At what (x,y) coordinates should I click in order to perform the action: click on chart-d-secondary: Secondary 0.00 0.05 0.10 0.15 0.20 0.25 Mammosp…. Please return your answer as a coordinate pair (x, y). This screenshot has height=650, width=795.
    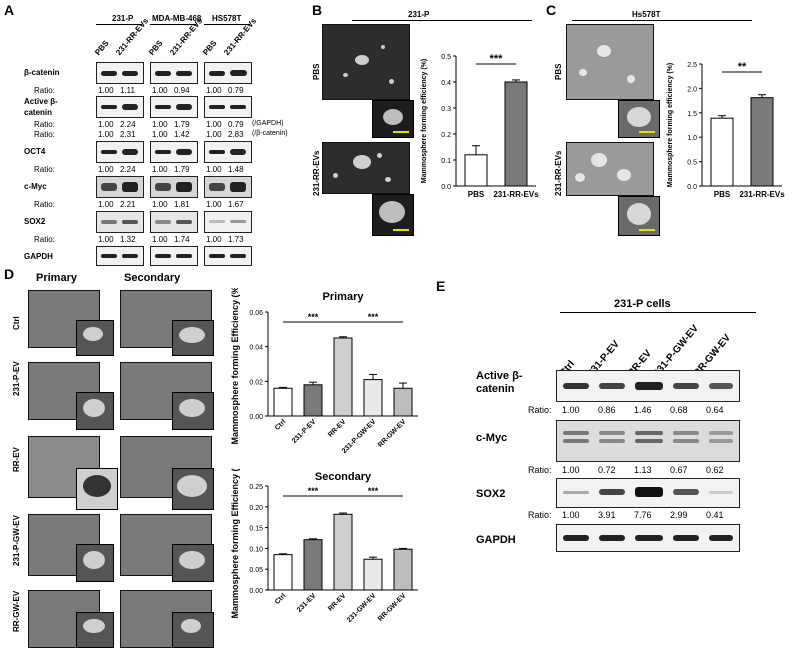
    Looking at the image, I should click on (324, 546).